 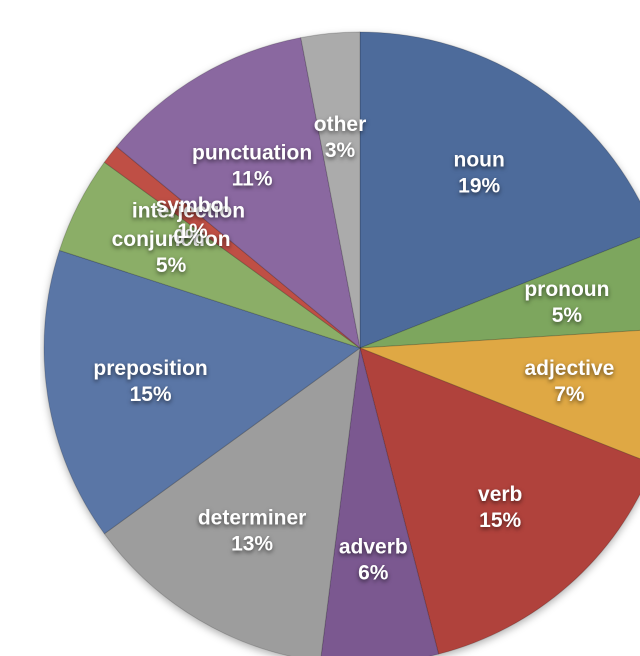 I want to click on pie-slice-symbol, so click(x=232, y=247).